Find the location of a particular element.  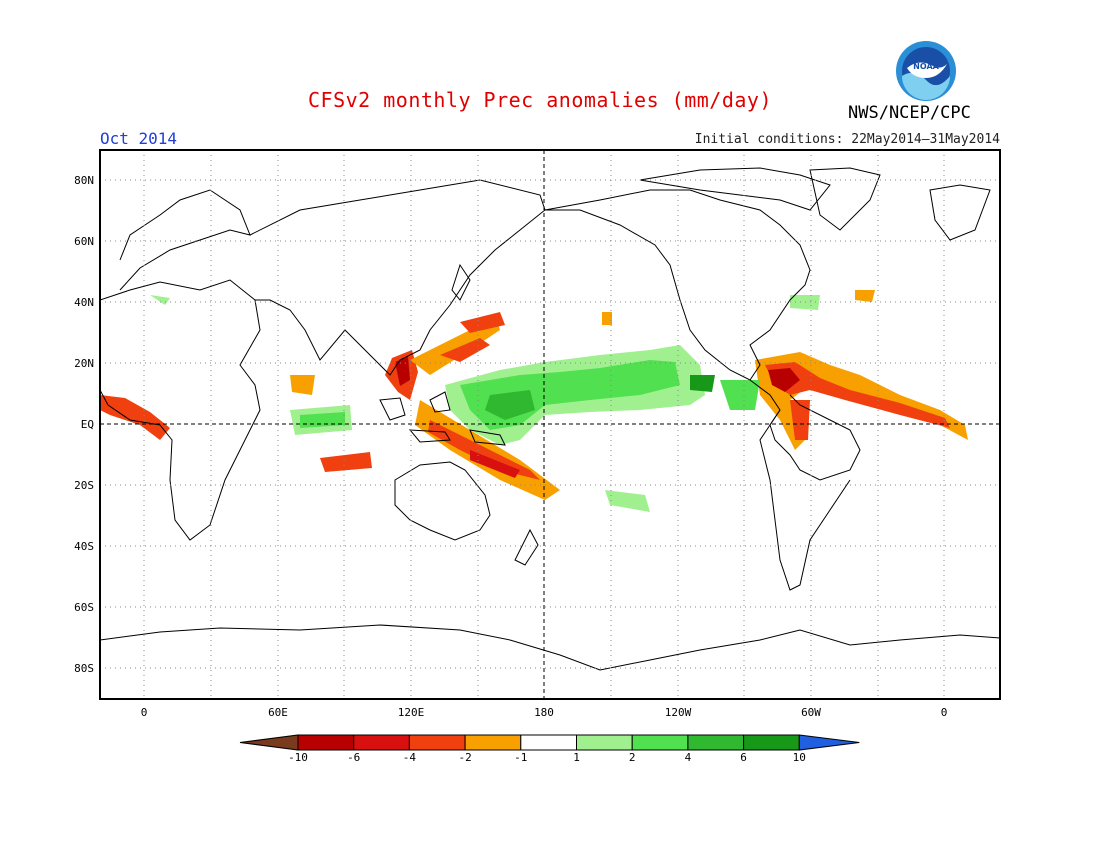

lat-tick: 20S is located at coordinates (84, 485).